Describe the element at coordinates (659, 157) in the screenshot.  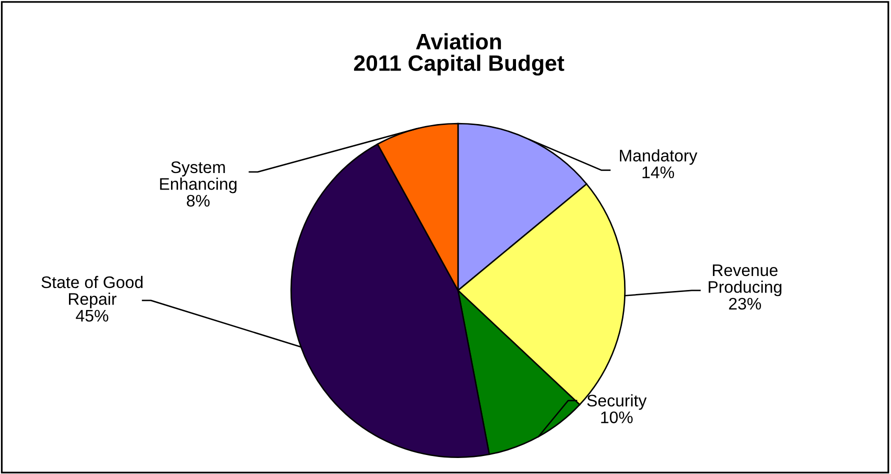
I see `slice-label: Mandatory` at that location.